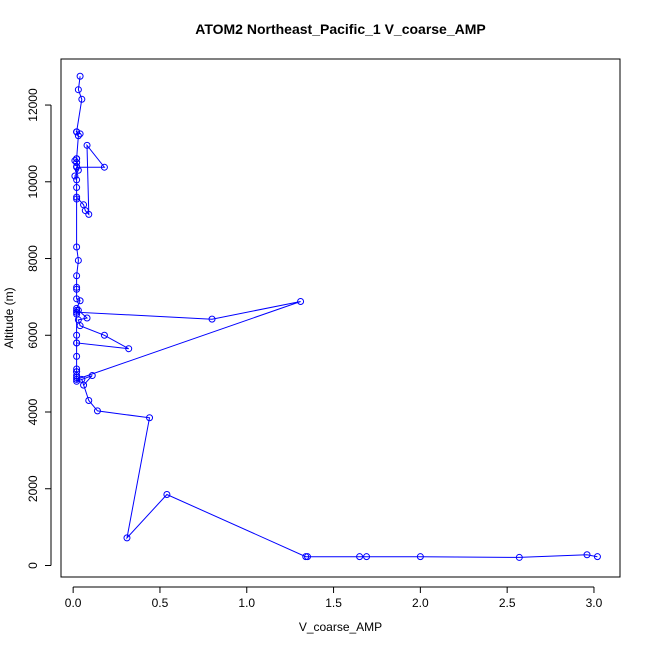  What do you see at coordinates (33, 258) in the screenshot?
I see `y-tick-label: 8000` at bounding box center [33, 258].